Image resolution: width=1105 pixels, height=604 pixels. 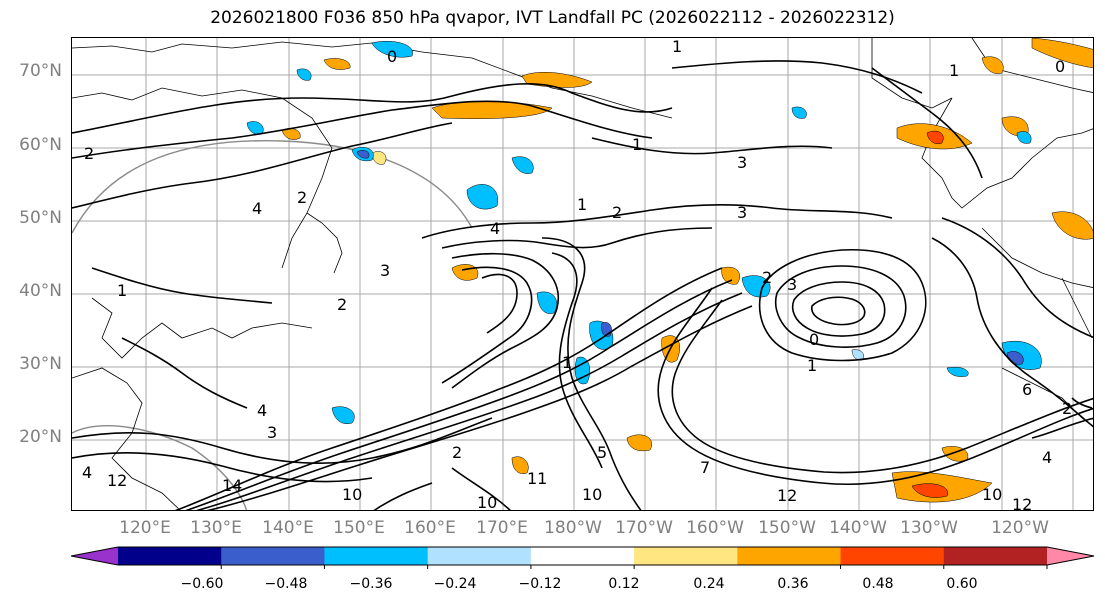 What do you see at coordinates (1070, 556) in the screenshot?
I see `colorbar-extend-high` at bounding box center [1070, 556].